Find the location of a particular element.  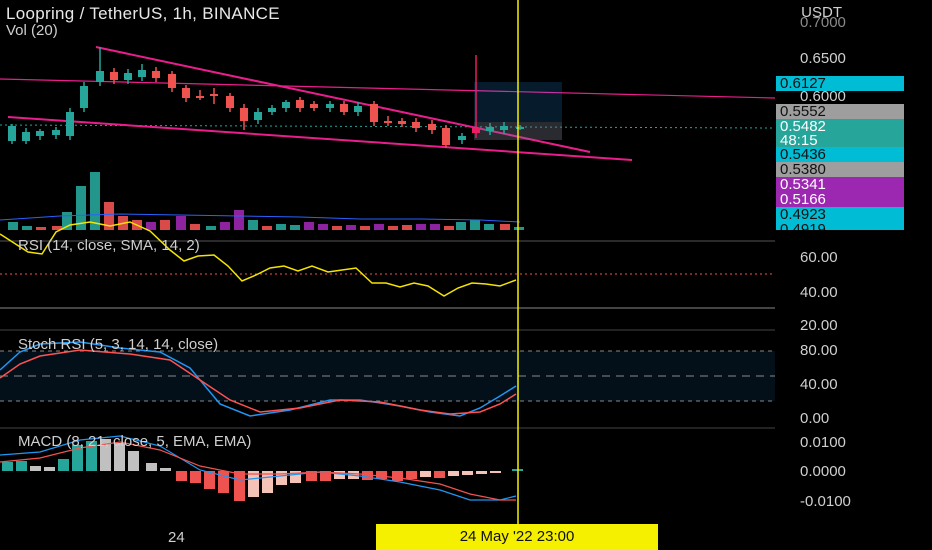

rsi-indicator-label: RSI (14, close, SMA, 14, 2) is located at coordinates (109, 245).